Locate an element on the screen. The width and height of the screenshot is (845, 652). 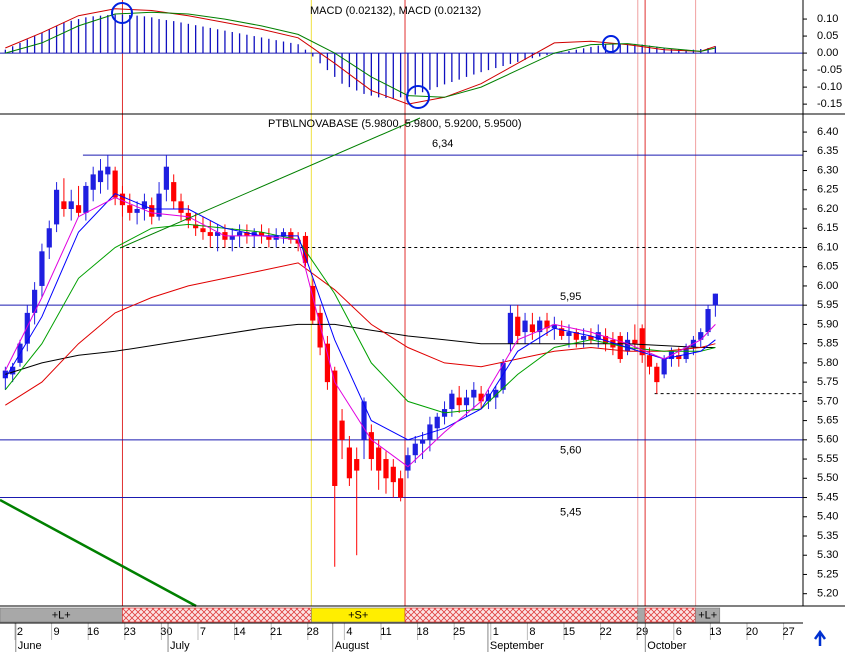
y-tick-label: 5.65 is located at coordinates (827, 420).